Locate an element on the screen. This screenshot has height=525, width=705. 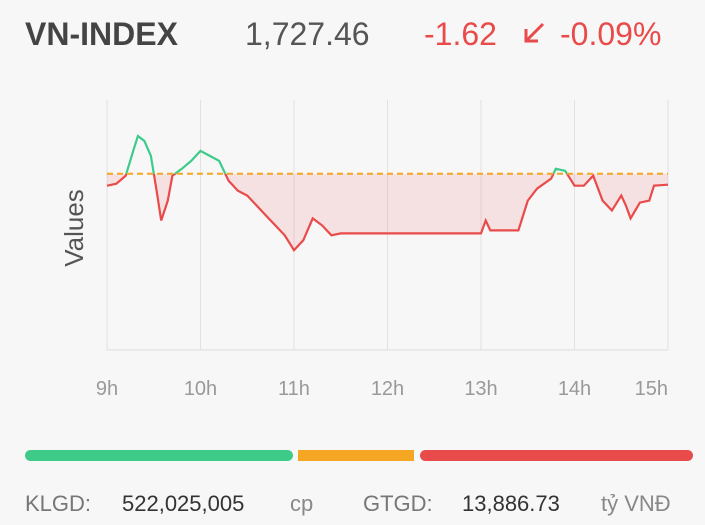
x-tick-label: 12h is located at coordinates (387, 389).